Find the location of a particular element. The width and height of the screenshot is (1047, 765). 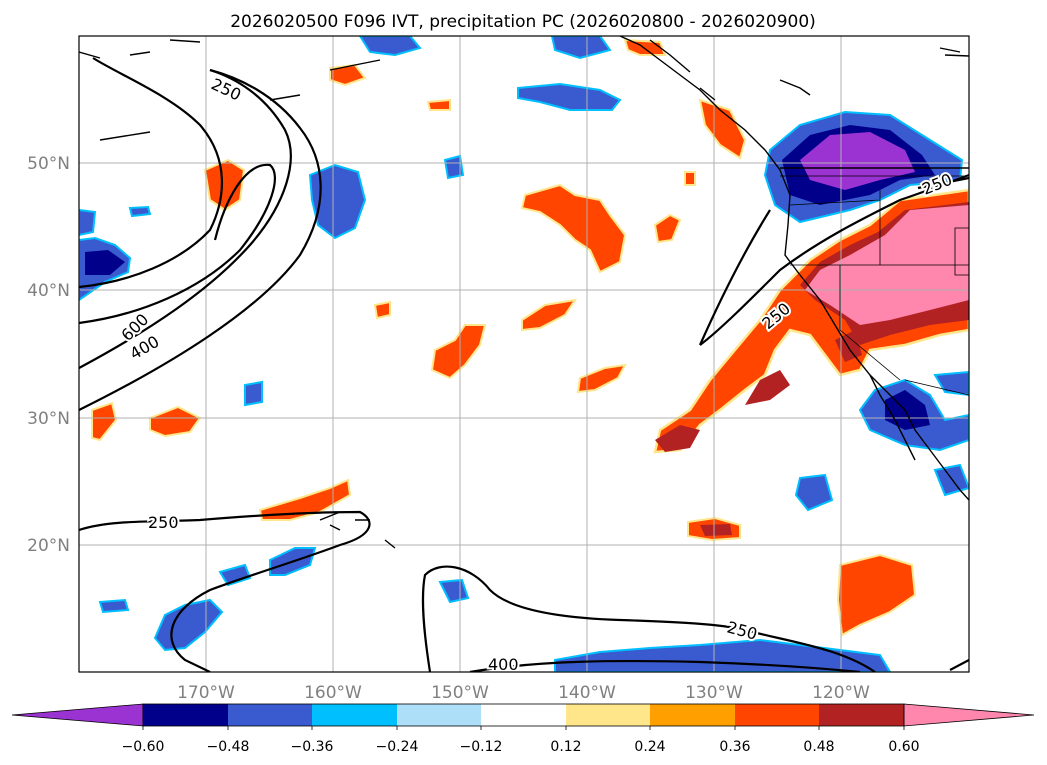

colorbar-tick-label: 0.24 is located at coordinates (649, 747).